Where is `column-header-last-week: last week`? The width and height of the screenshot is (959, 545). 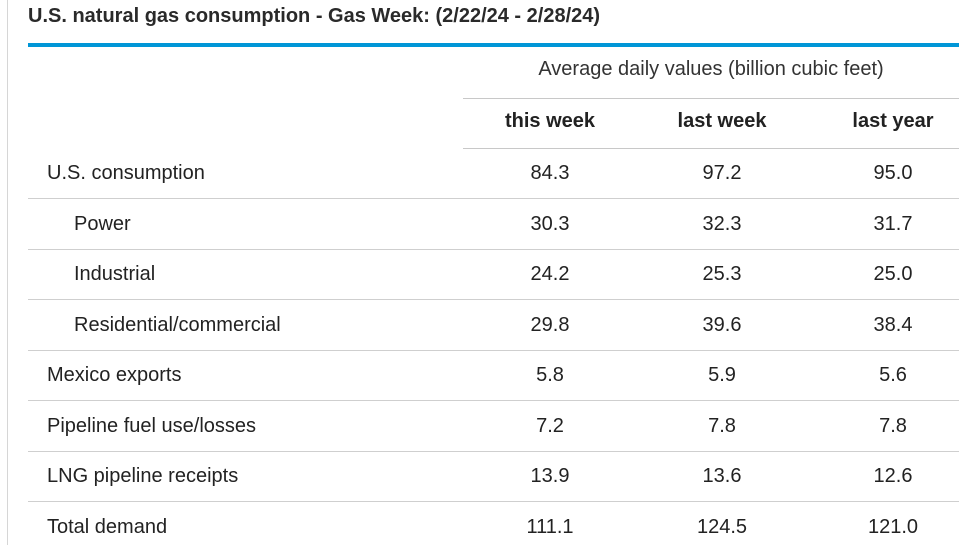 column-header-last-week: last week is located at coordinates (722, 121).